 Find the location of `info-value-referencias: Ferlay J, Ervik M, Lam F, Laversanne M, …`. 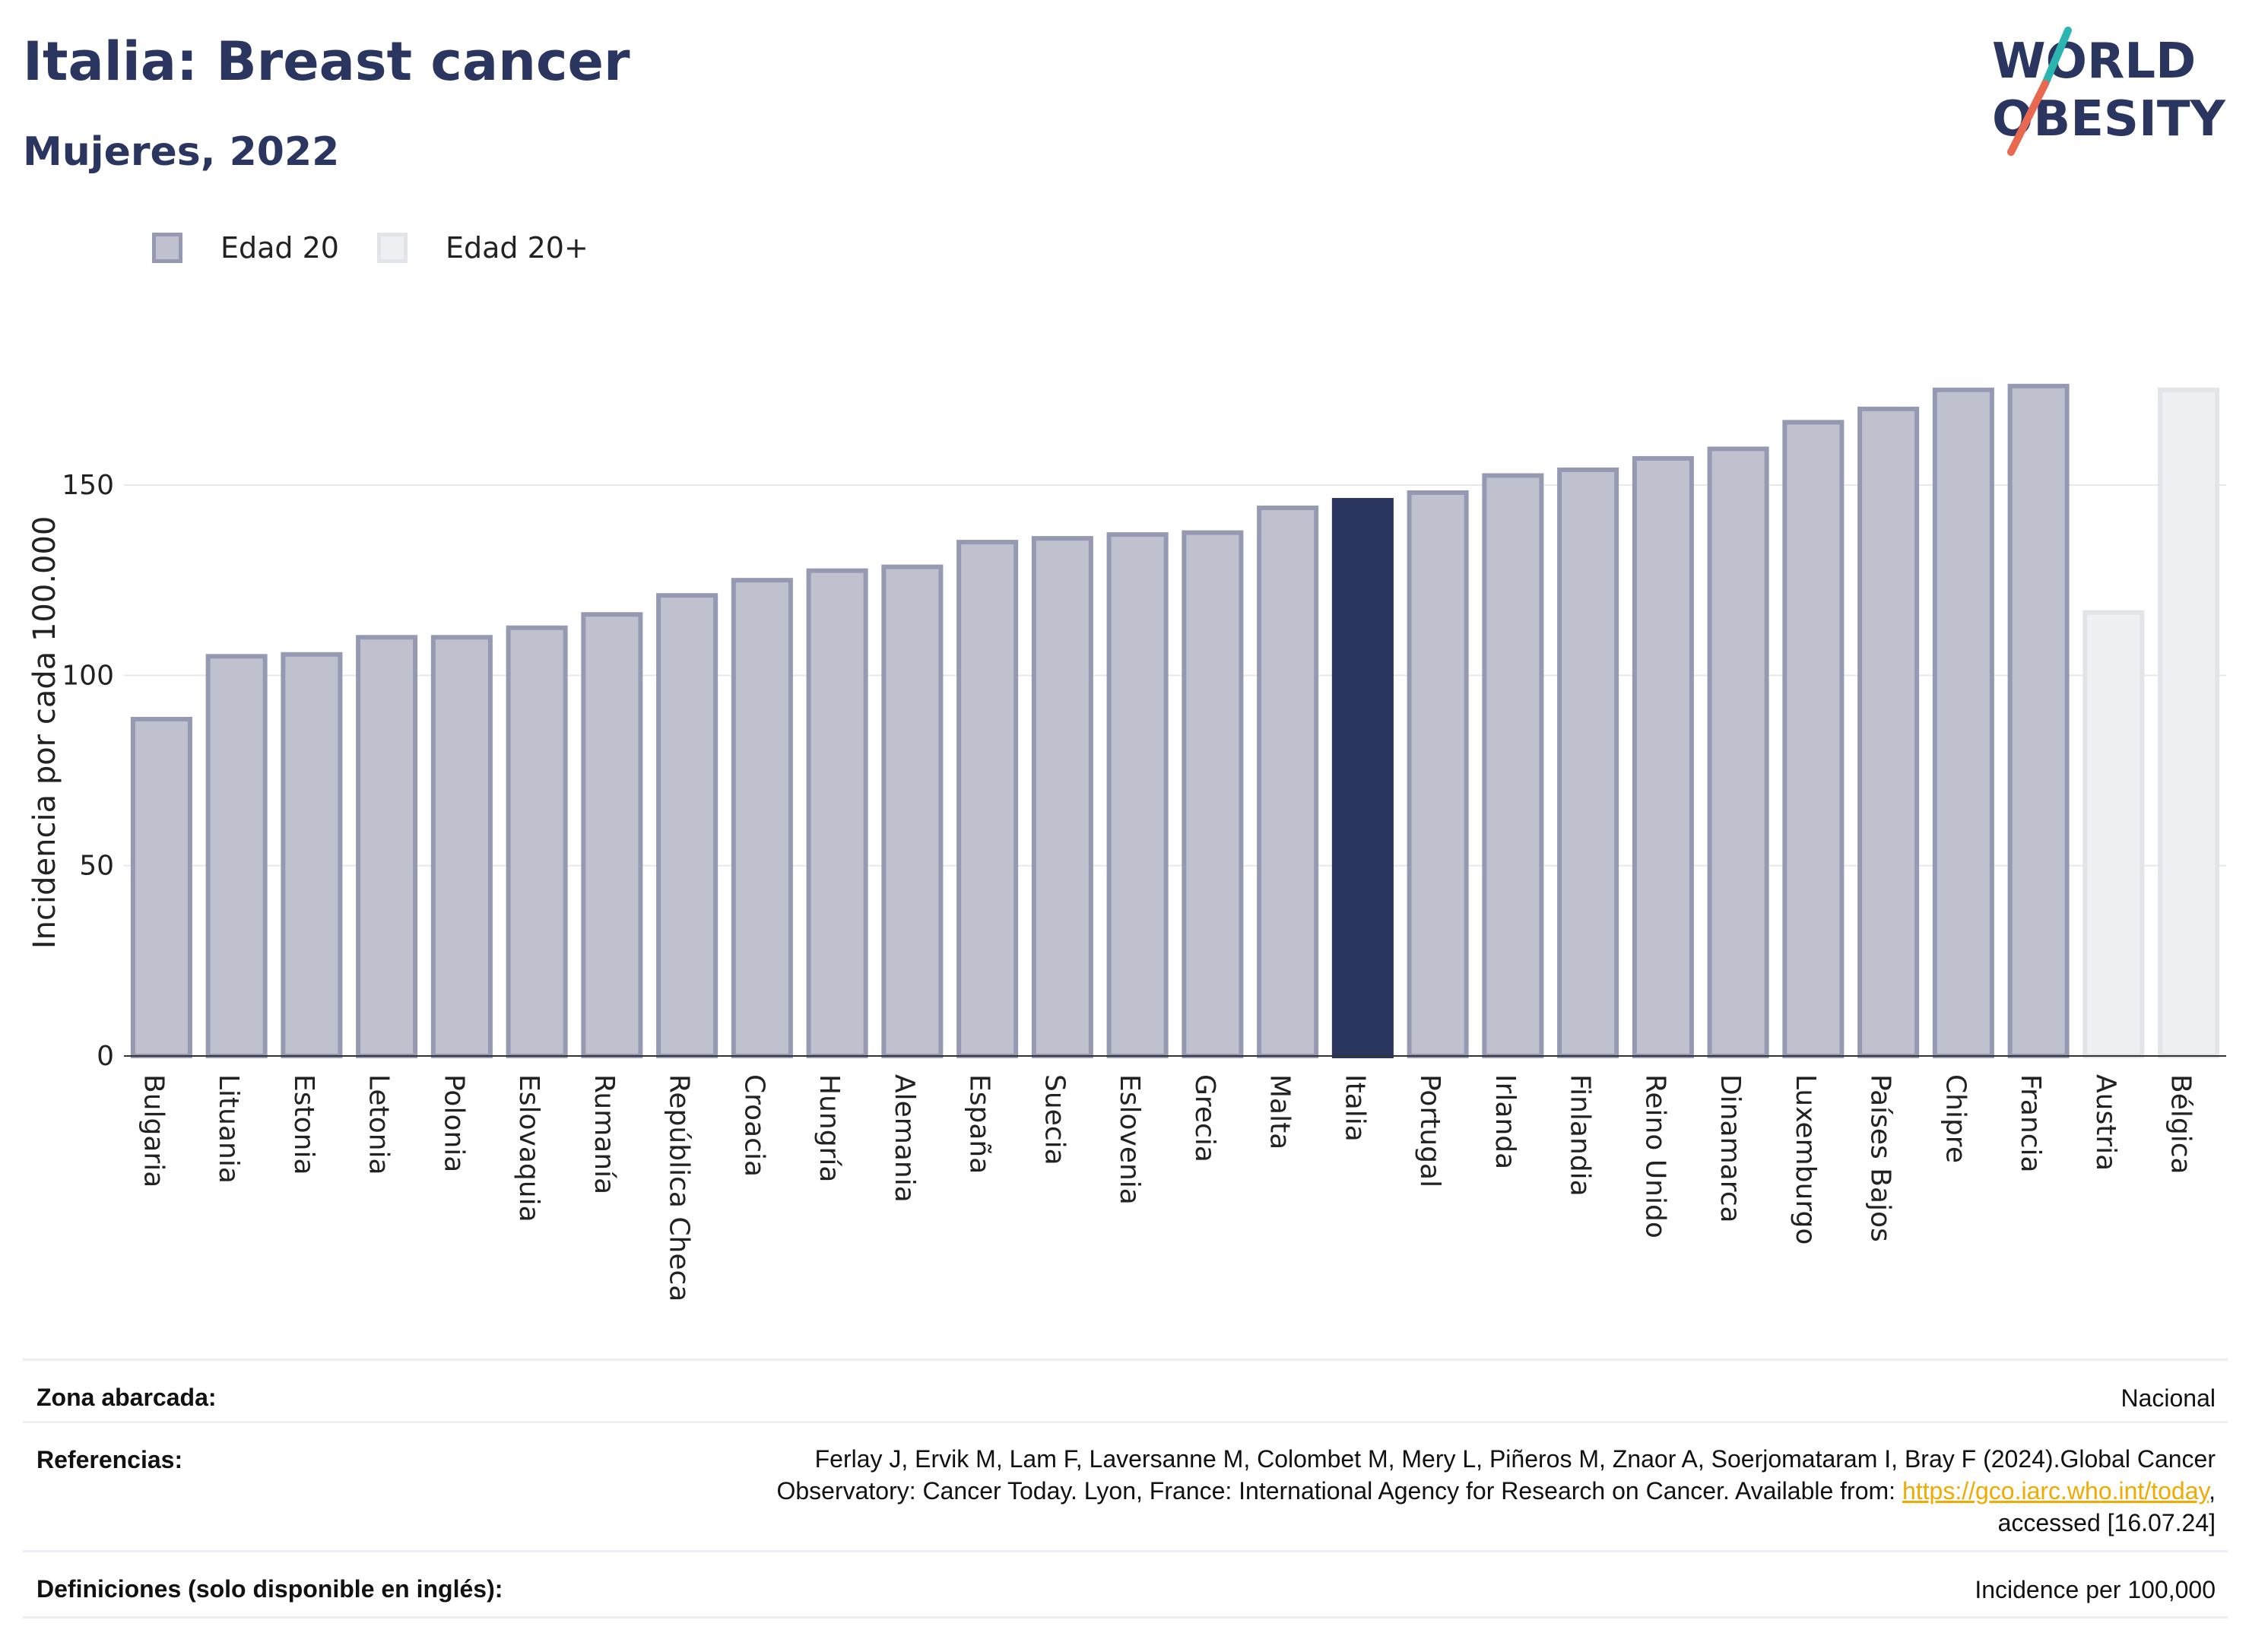

info-value-referencias: Ferlay J, Ervik M, Lam F, Laversanne M, … is located at coordinates (1496, 1491).